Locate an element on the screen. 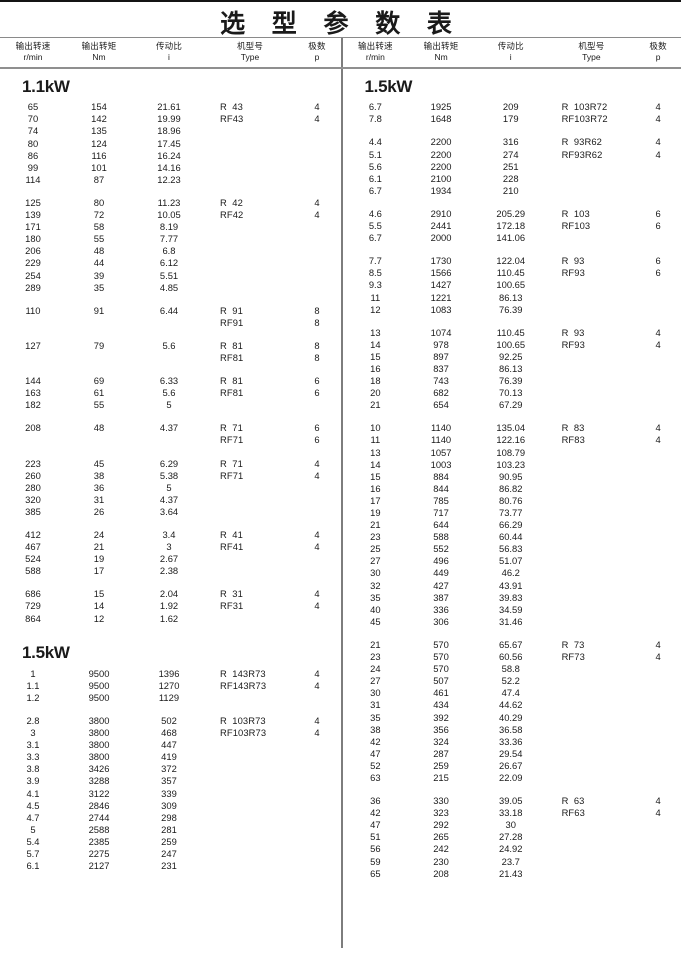 The height and width of the screenshot is (959, 681). cell-speed: 686 is located at coordinates (33, 594).